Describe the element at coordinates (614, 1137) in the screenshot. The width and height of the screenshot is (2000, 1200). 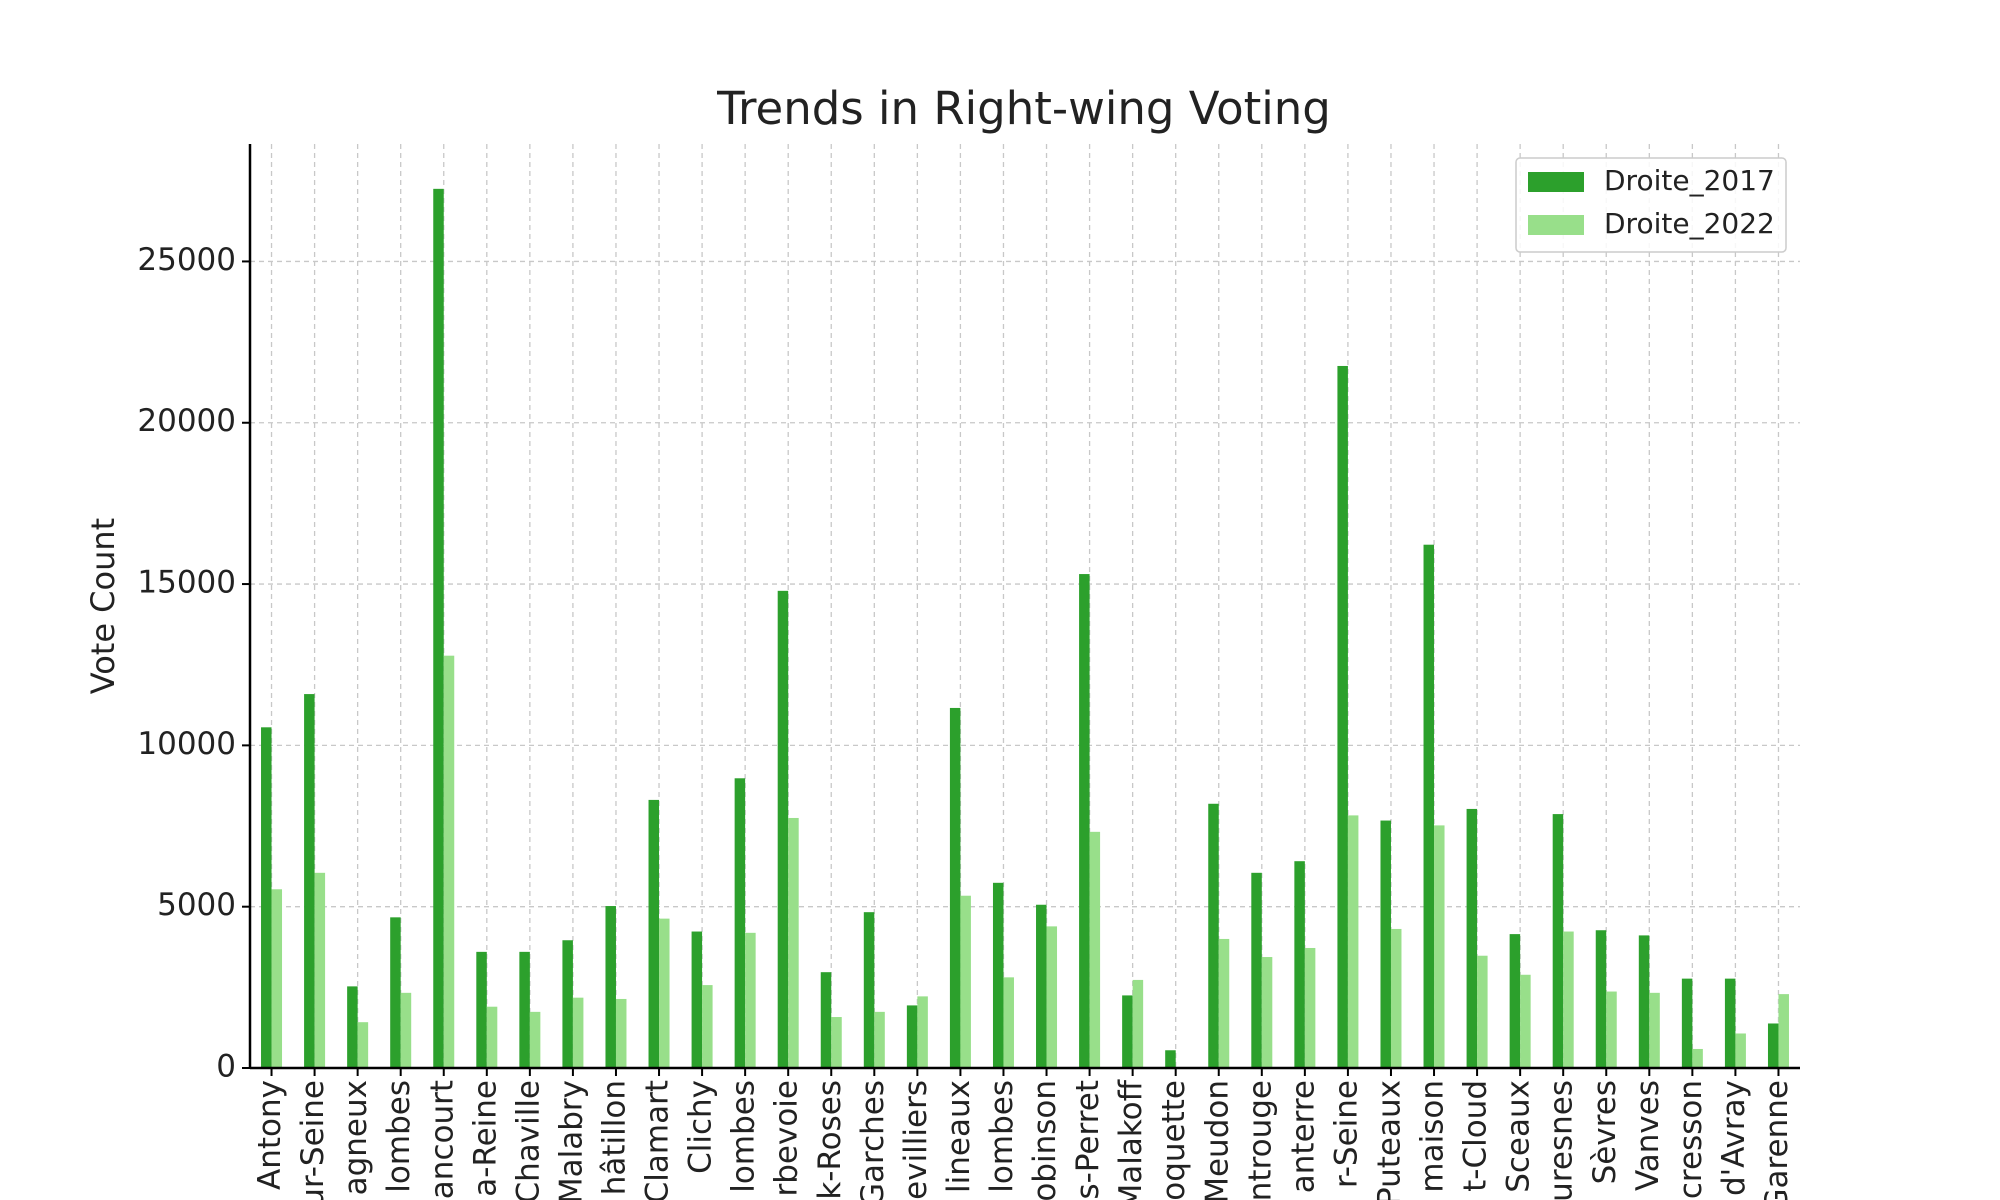
I see `x-tick-label: hâtillon` at that location.